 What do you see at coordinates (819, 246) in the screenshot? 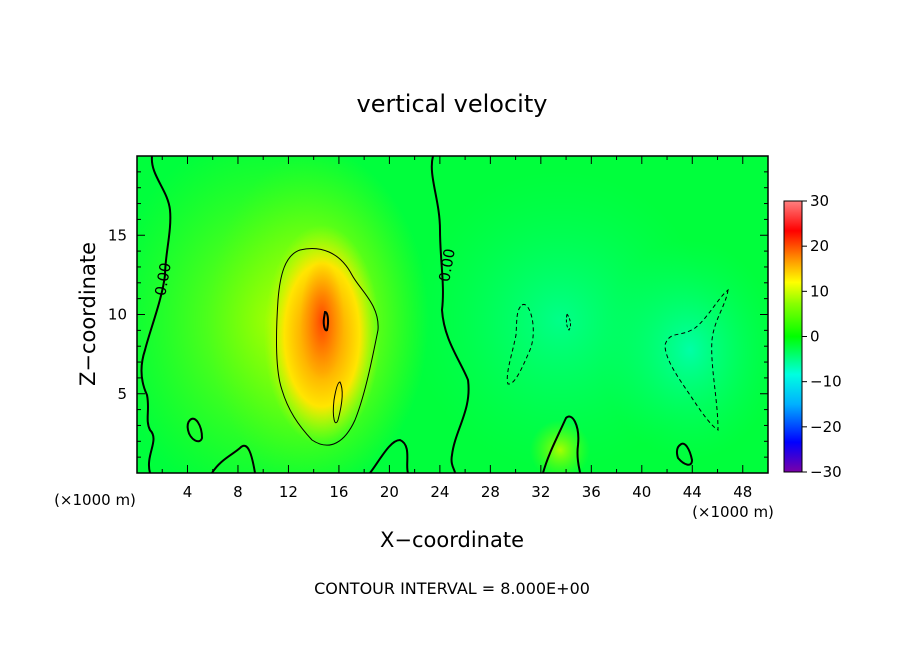
I see `colorbar-tick-label: 20` at bounding box center [819, 246].